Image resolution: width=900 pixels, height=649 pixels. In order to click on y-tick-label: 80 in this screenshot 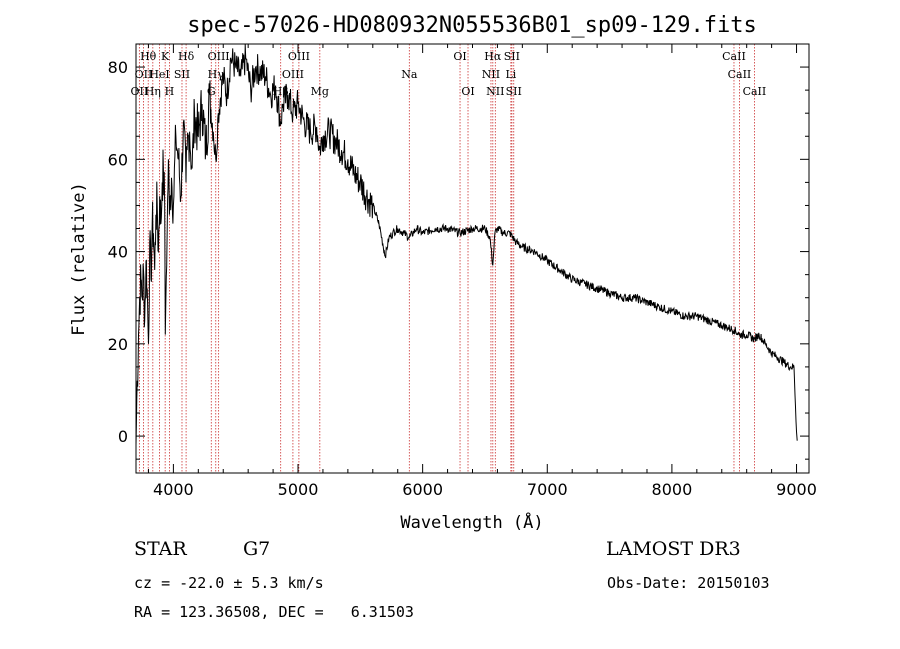, I will do `click(118, 67)`.